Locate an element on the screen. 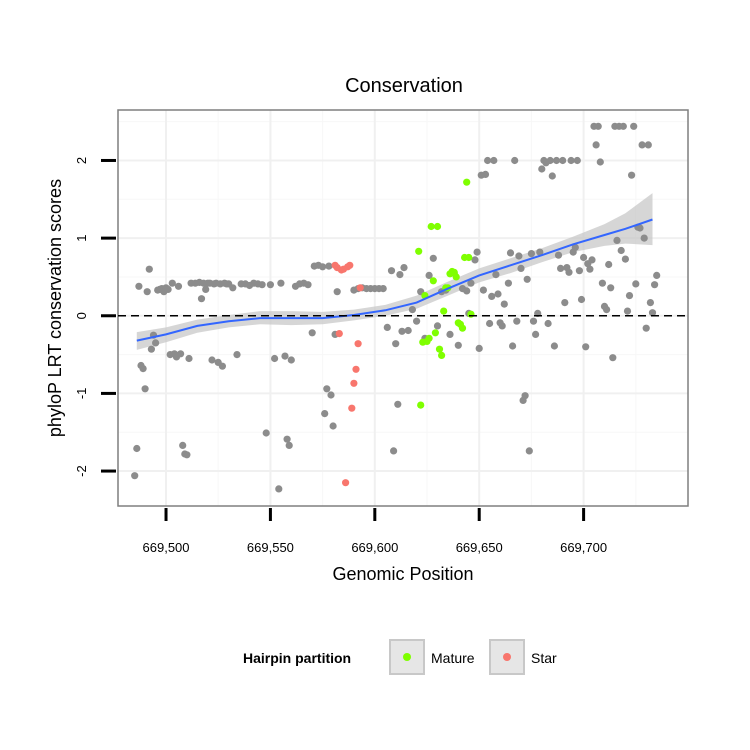  smooth-trend-line is located at coordinates (394, 280).